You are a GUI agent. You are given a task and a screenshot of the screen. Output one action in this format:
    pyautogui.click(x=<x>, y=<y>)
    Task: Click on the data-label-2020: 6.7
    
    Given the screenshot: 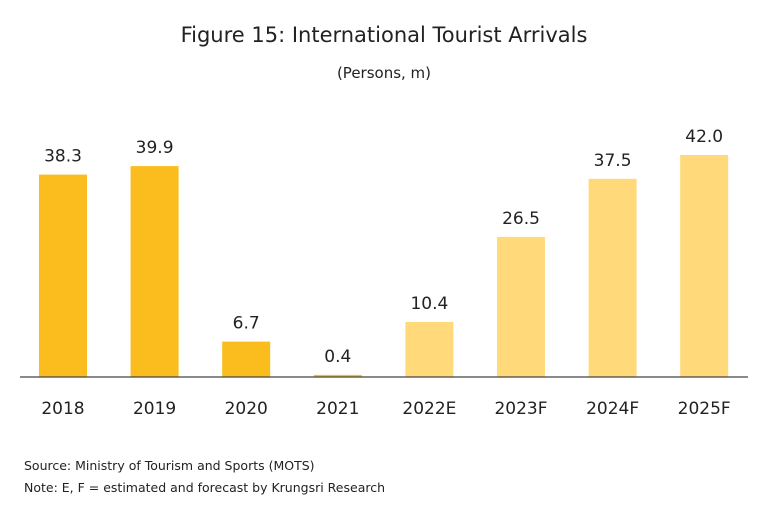 What is the action you would take?
    pyautogui.click(x=246, y=324)
    